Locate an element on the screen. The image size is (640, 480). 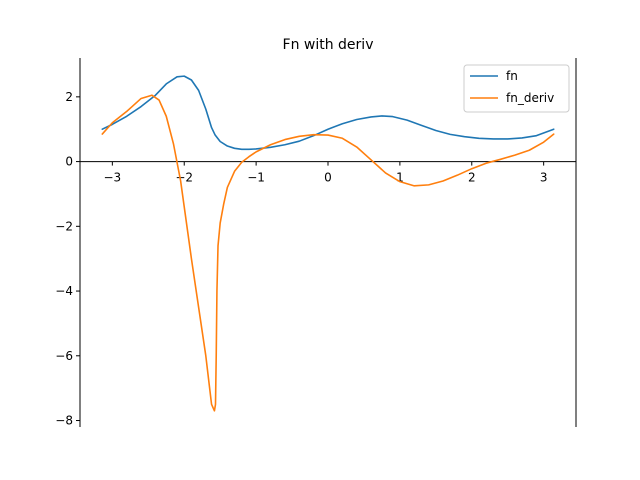
y-tick-label: −8 is located at coordinates (64, 421).